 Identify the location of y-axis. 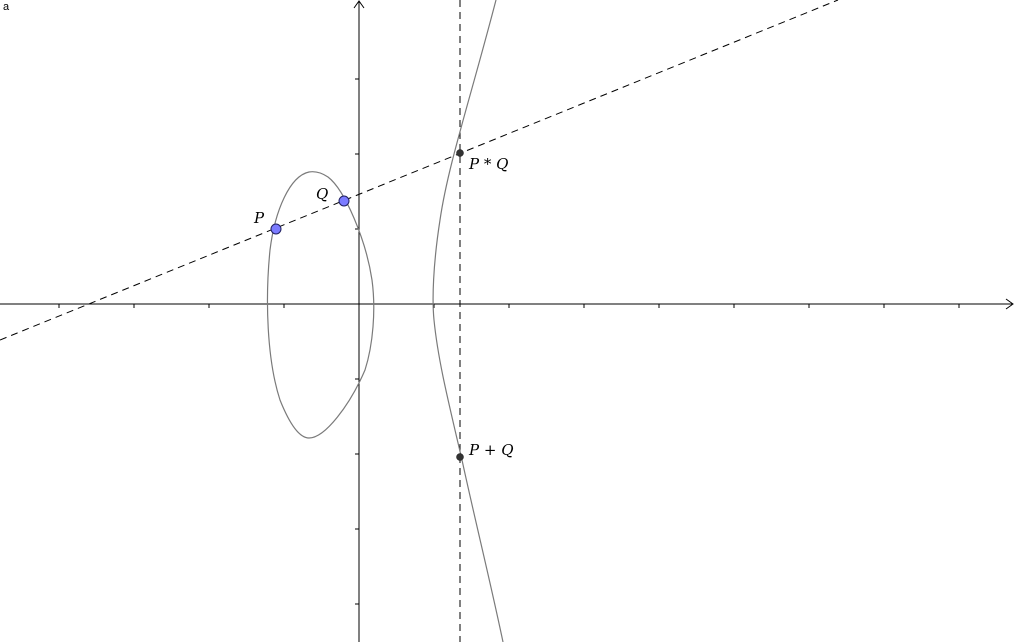
(359, 321).